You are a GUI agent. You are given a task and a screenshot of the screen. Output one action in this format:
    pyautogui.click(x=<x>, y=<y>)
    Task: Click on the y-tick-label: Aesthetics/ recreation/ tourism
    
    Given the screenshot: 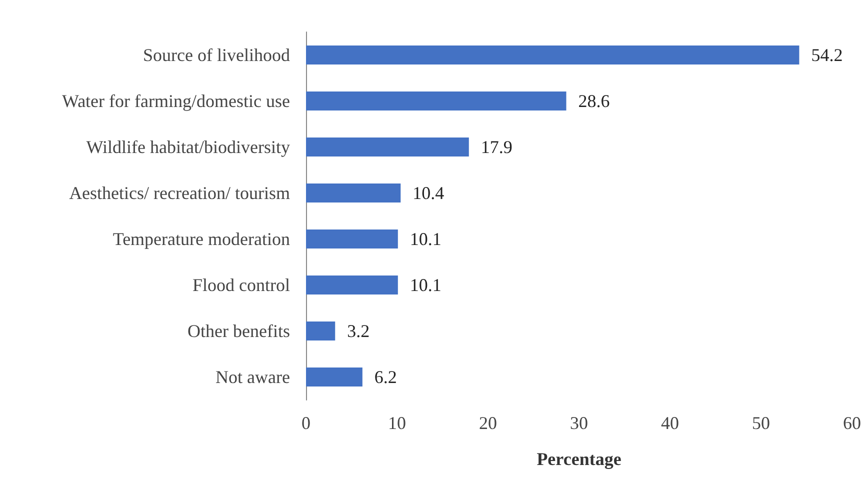 What is the action you would take?
    pyautogui.click(x=179, y=193)
    